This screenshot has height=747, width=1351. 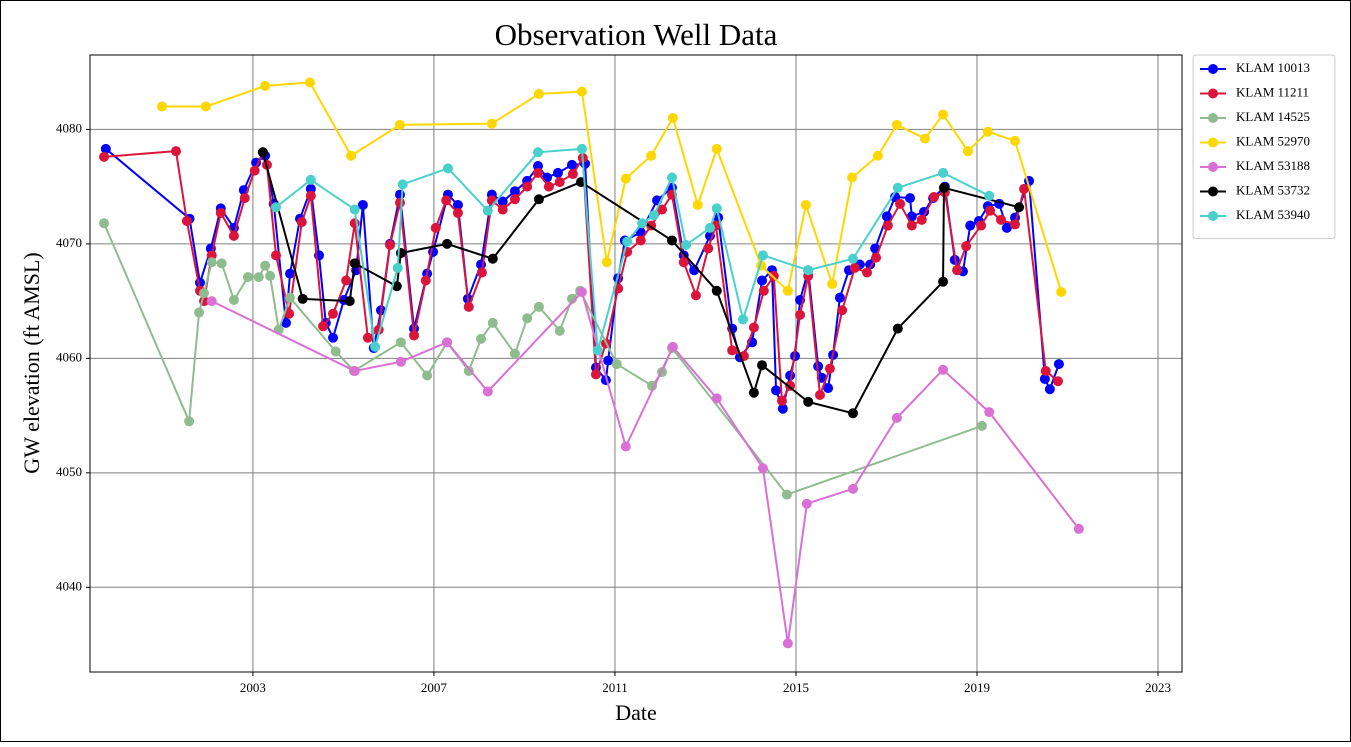 I want to click on legend-label: KLAM 53940, so click(x=1273, y=214).